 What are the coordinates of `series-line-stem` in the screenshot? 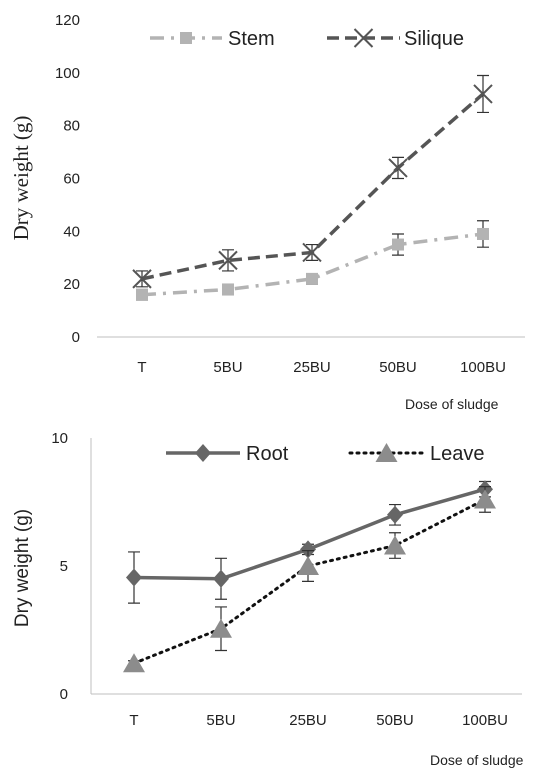 It's located at (312, 264).